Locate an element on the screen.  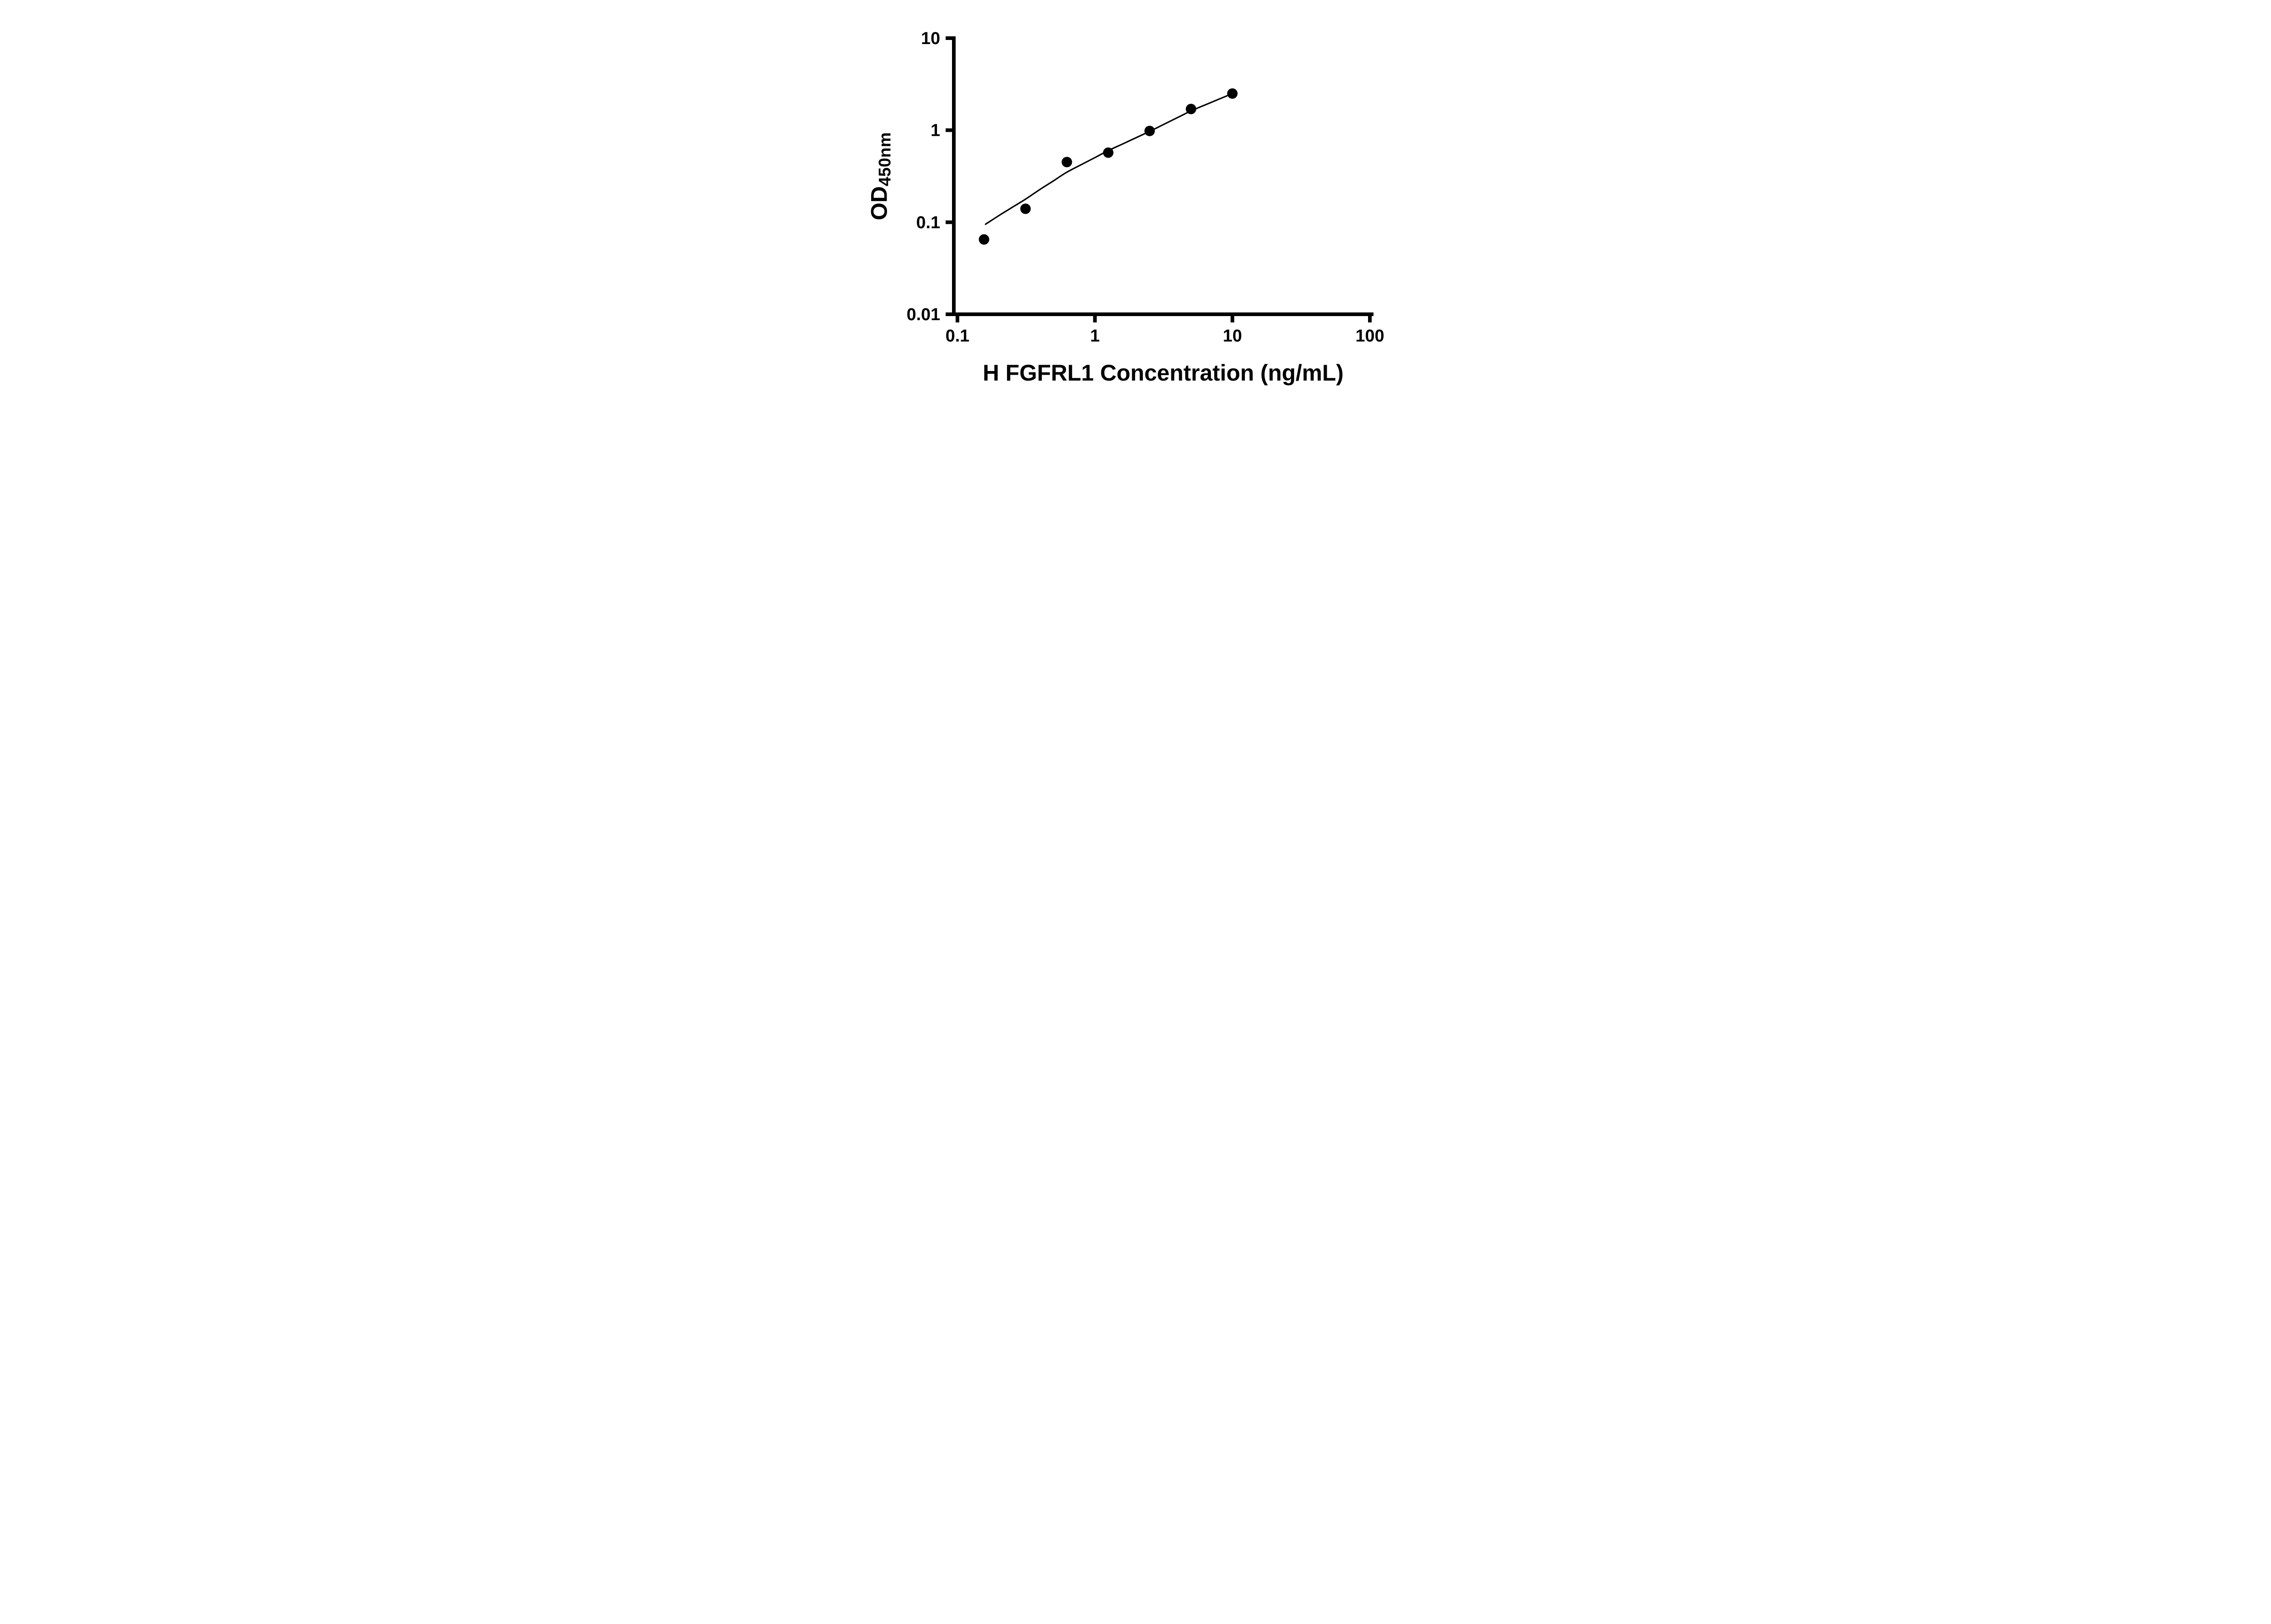
x-tick-label: 0.1 is located at coordinates (958, 336).